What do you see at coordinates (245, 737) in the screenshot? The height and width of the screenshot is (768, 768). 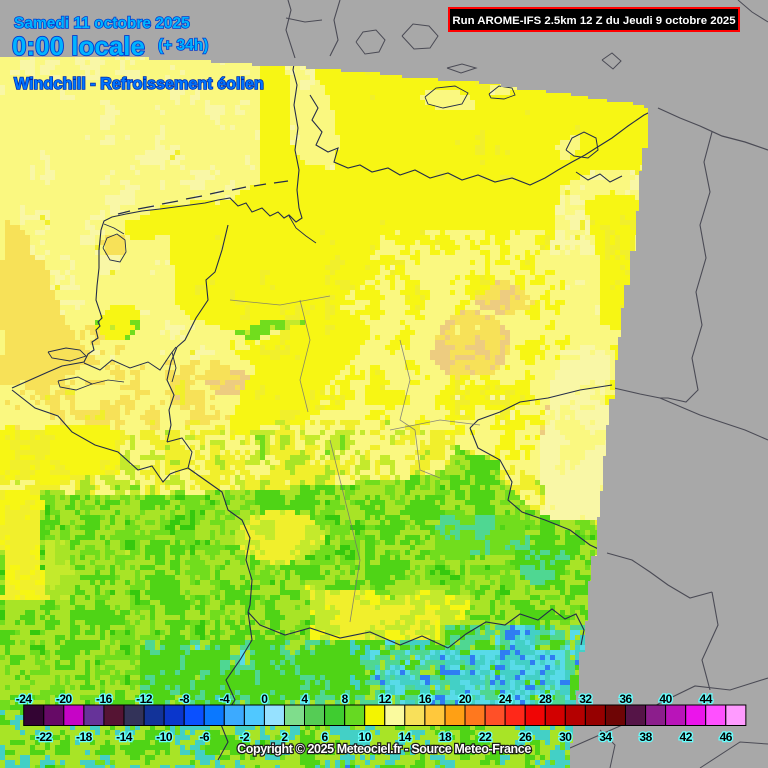 I see `svg-text: -2` at bounding box center [245, 737].